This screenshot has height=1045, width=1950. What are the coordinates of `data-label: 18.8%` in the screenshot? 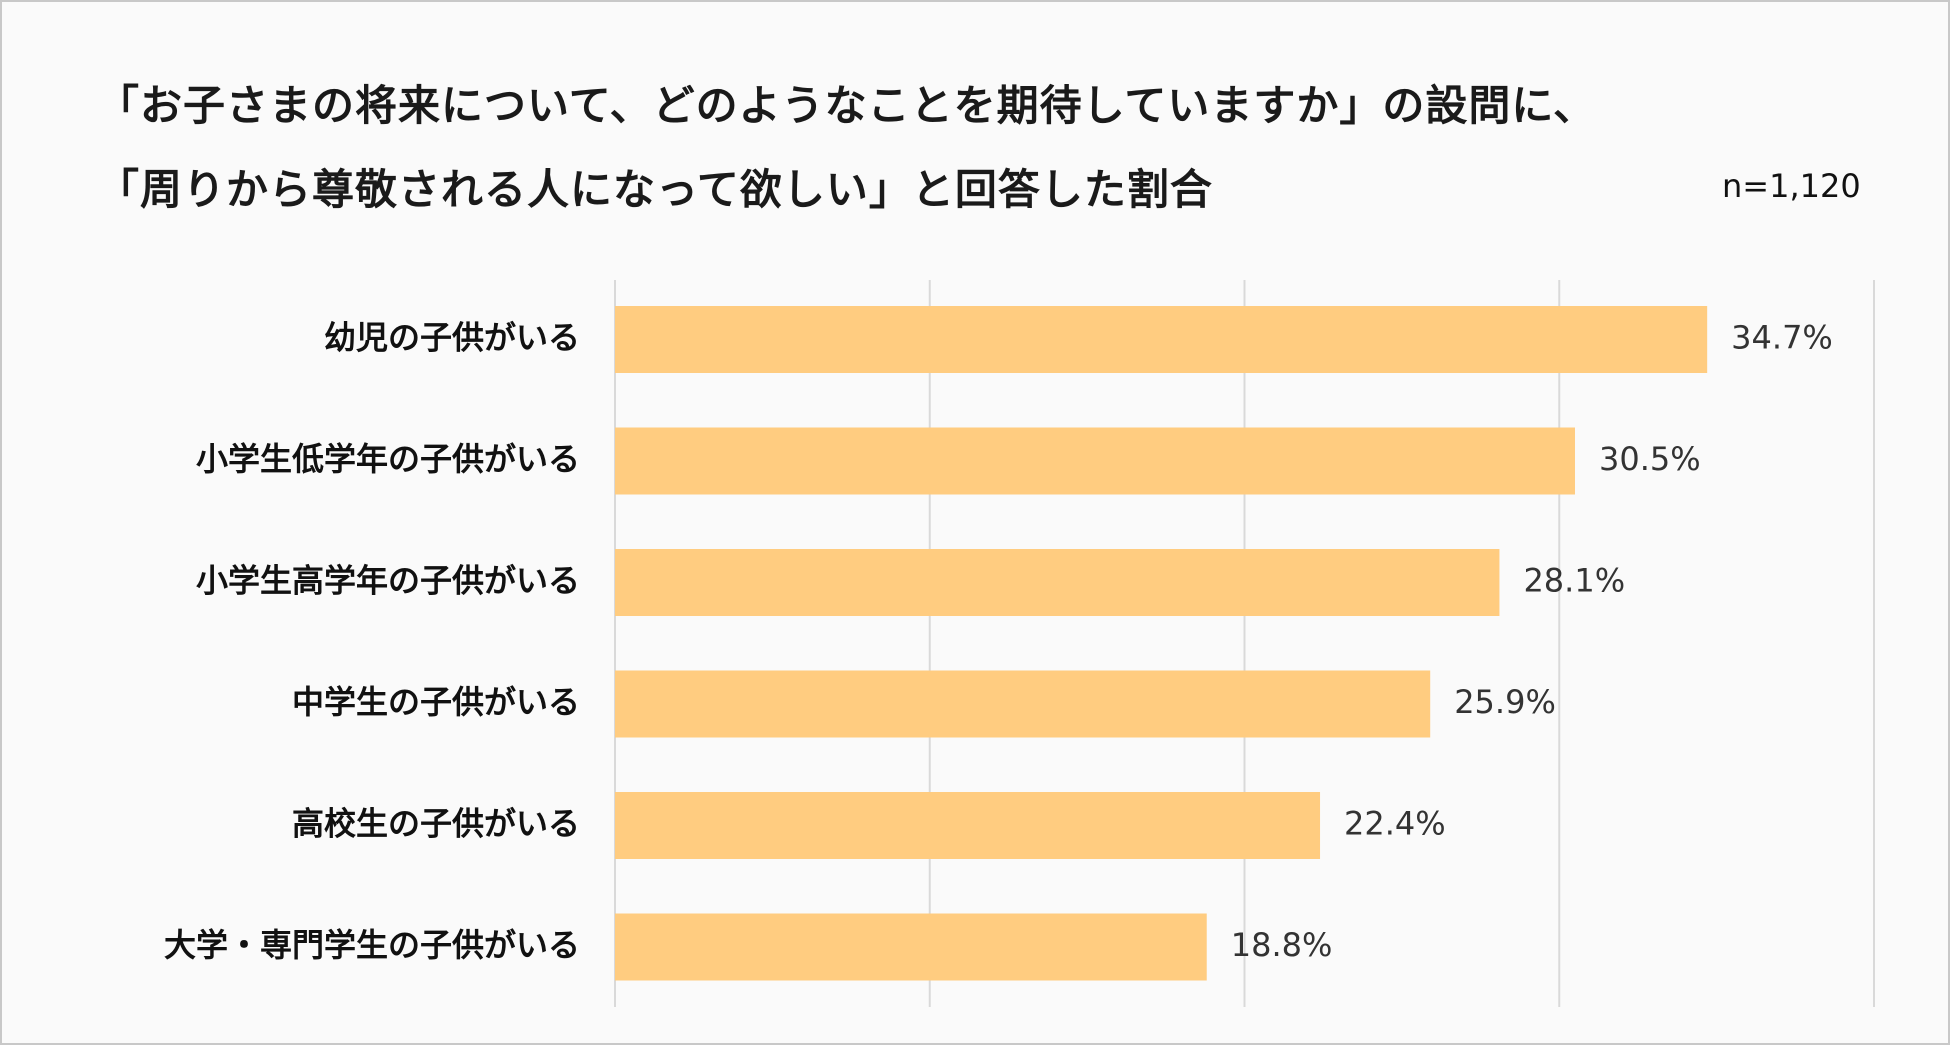 It's located at (1282, 945).